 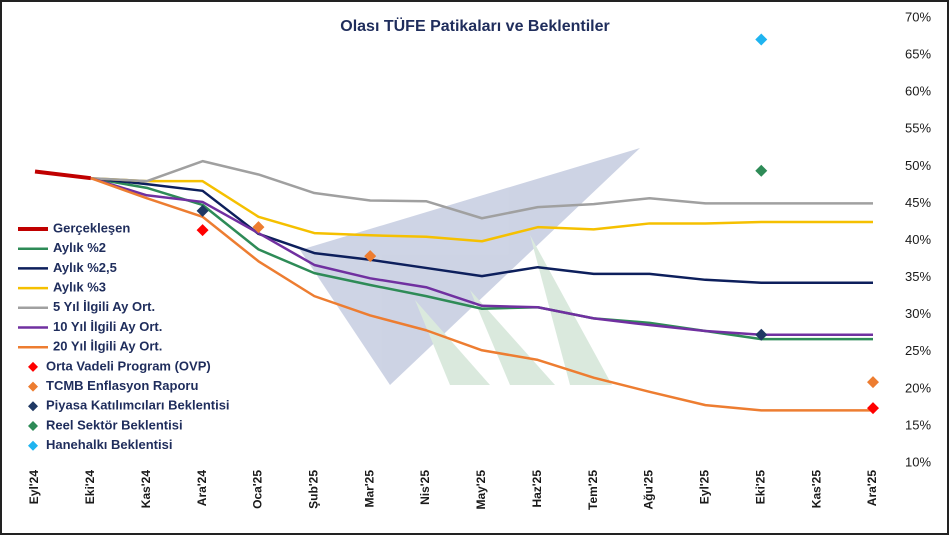 I want to click on x-tick-label: Ara'25, so click(x=872, y=488).